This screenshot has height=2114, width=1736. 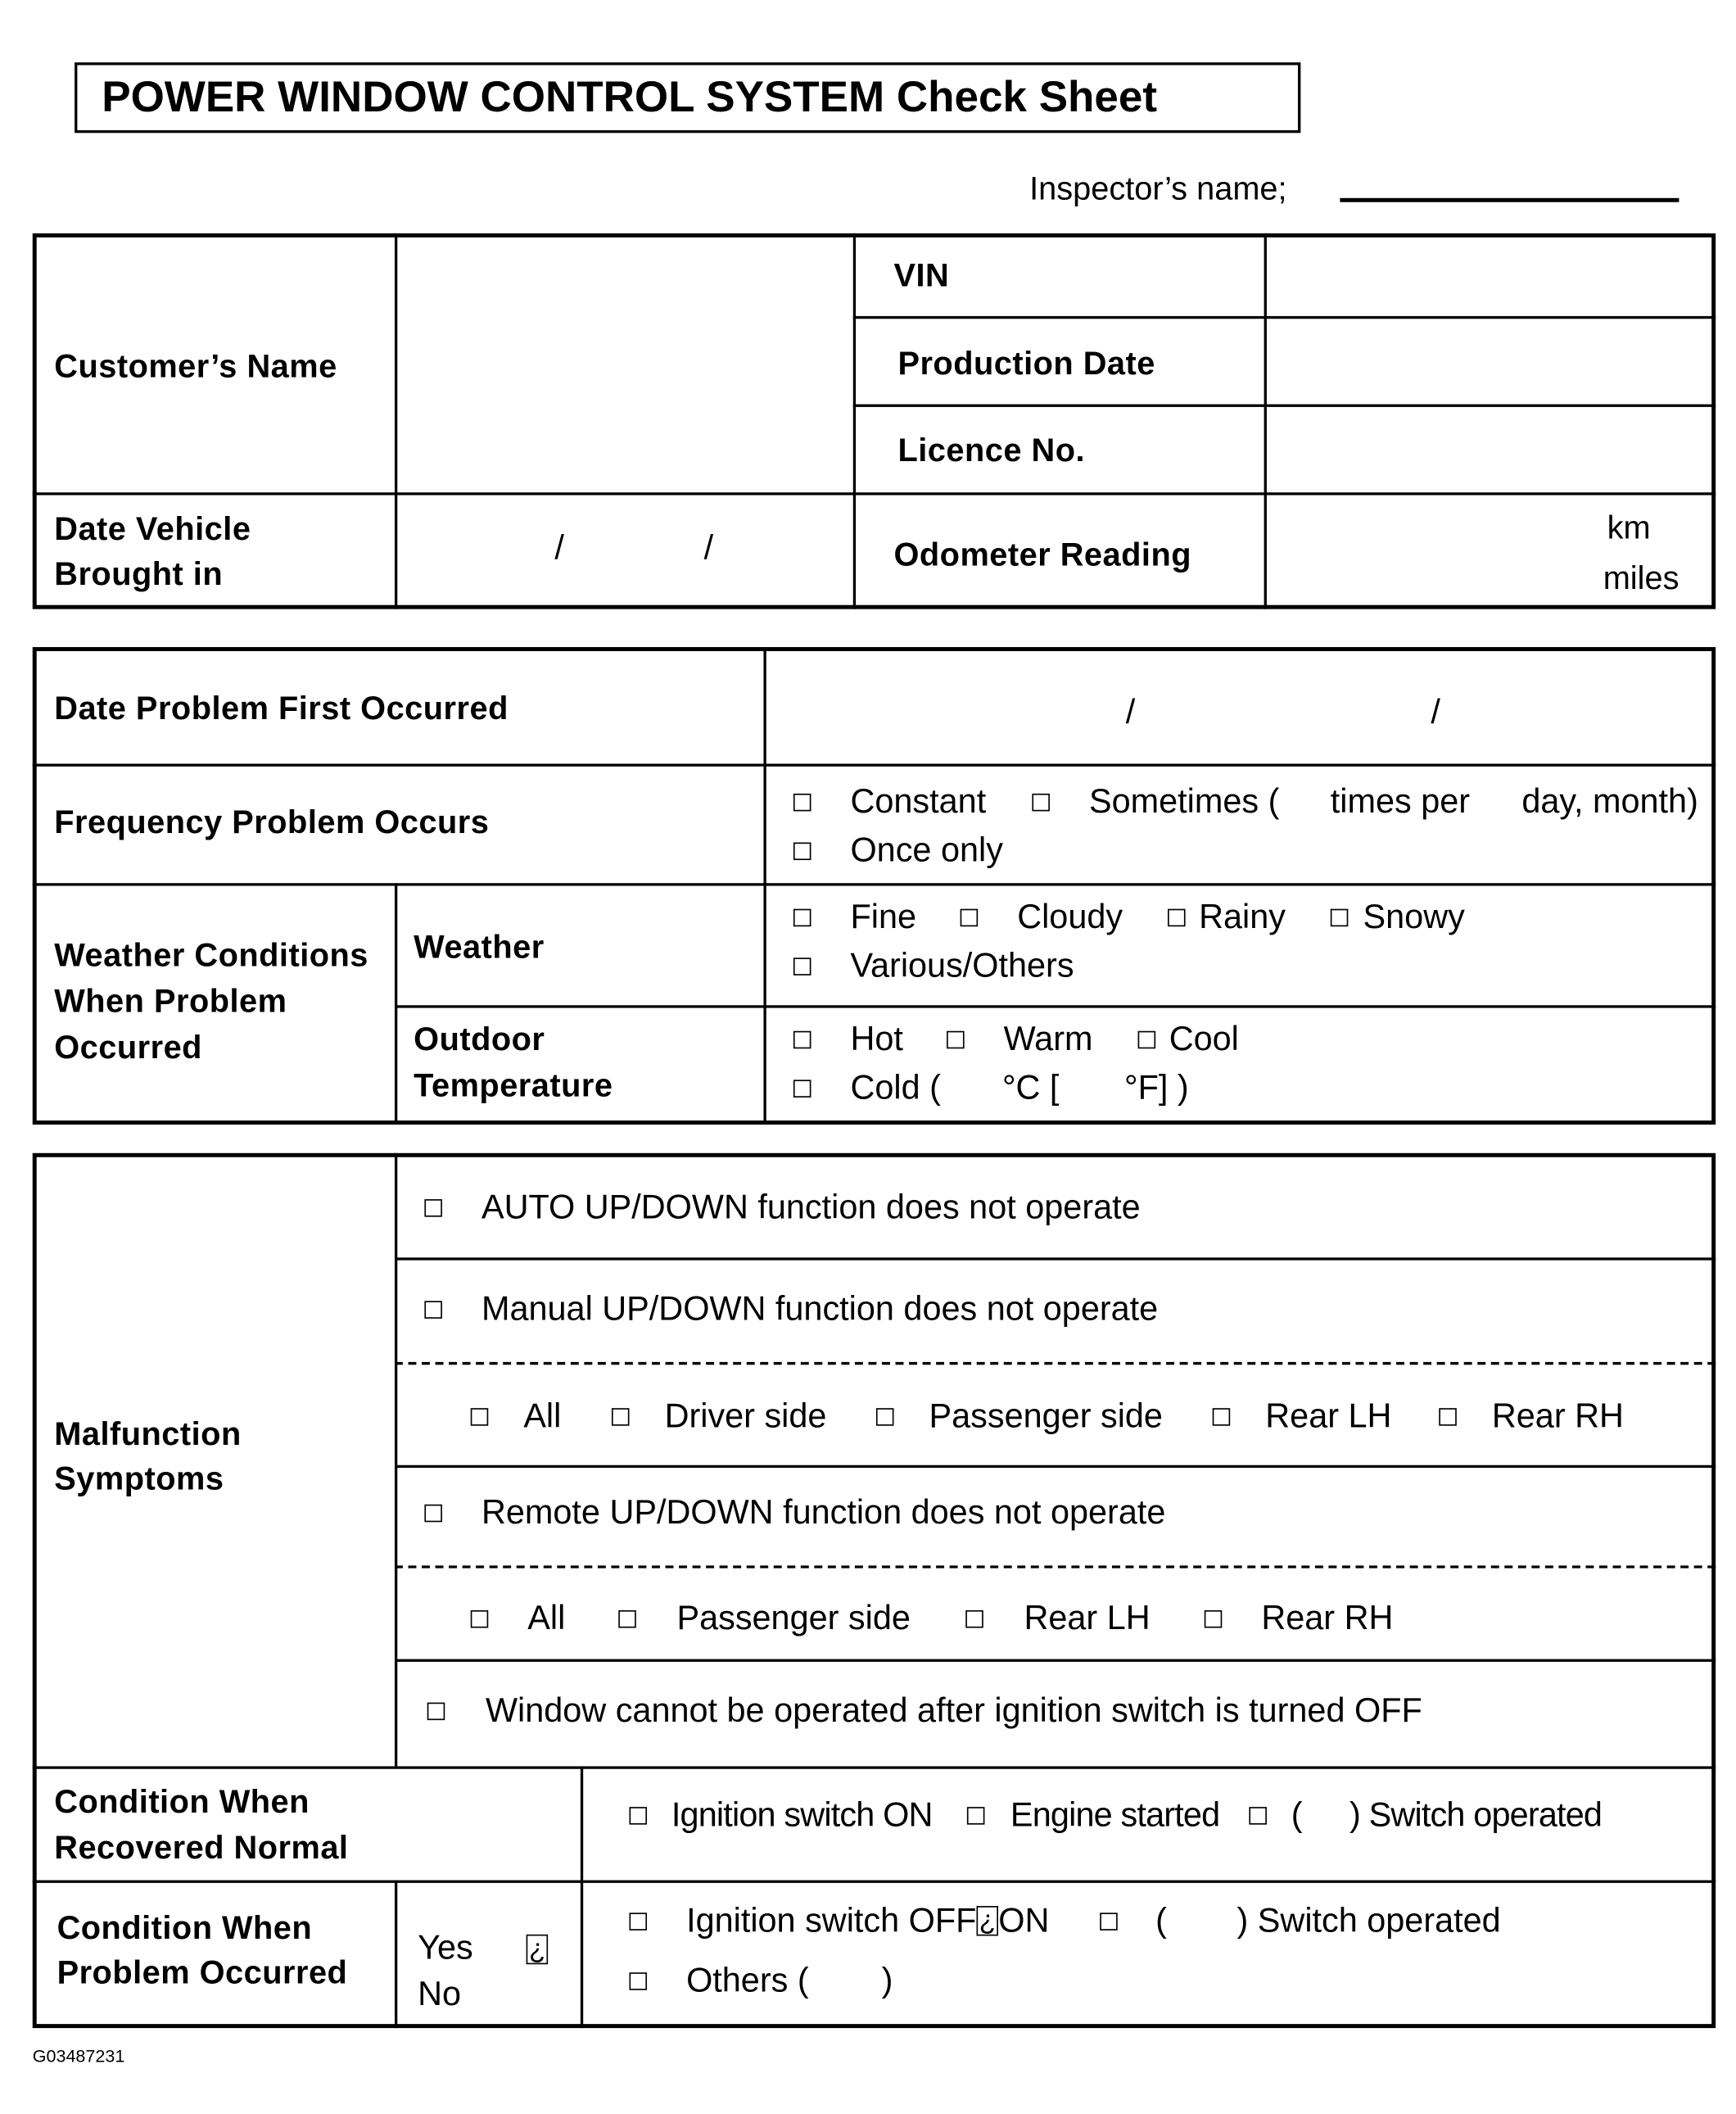 I want to click on checkbox-remote-all, so click(x=479, y=1618).